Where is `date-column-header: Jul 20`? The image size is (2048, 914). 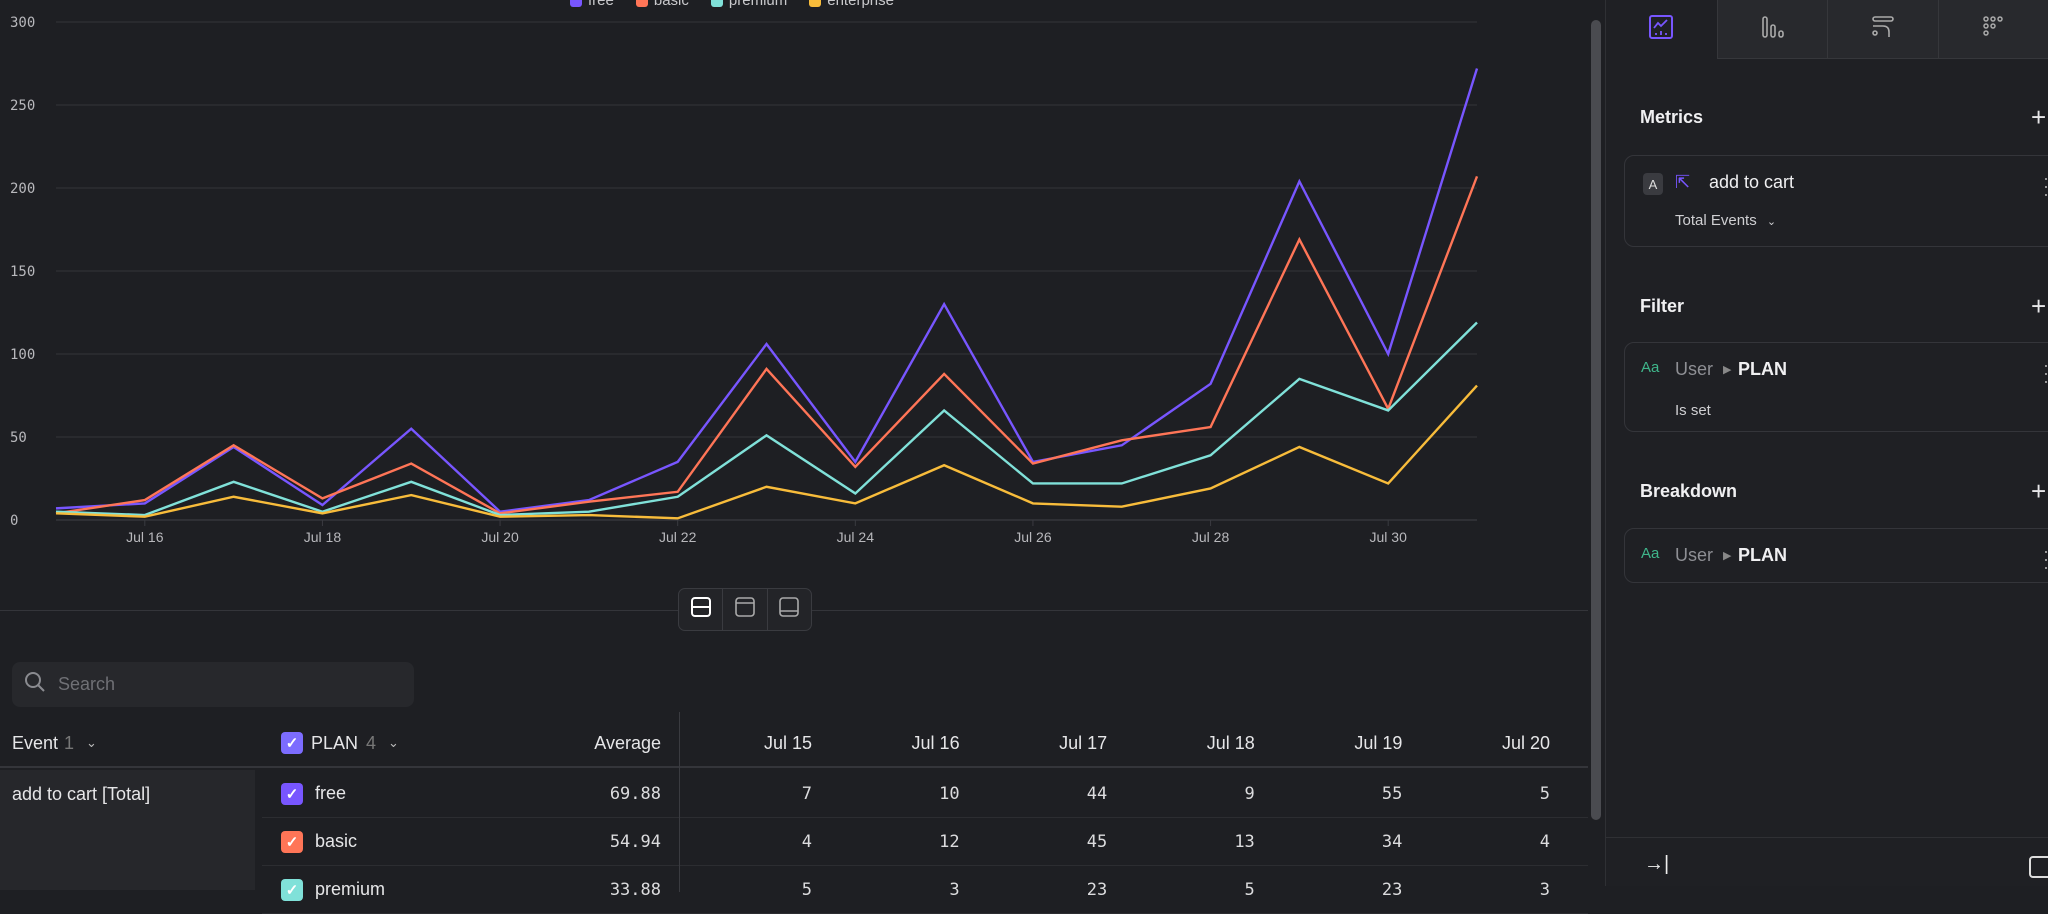 date-column-header: Jul 20 is located at coordinates (1525, 742).